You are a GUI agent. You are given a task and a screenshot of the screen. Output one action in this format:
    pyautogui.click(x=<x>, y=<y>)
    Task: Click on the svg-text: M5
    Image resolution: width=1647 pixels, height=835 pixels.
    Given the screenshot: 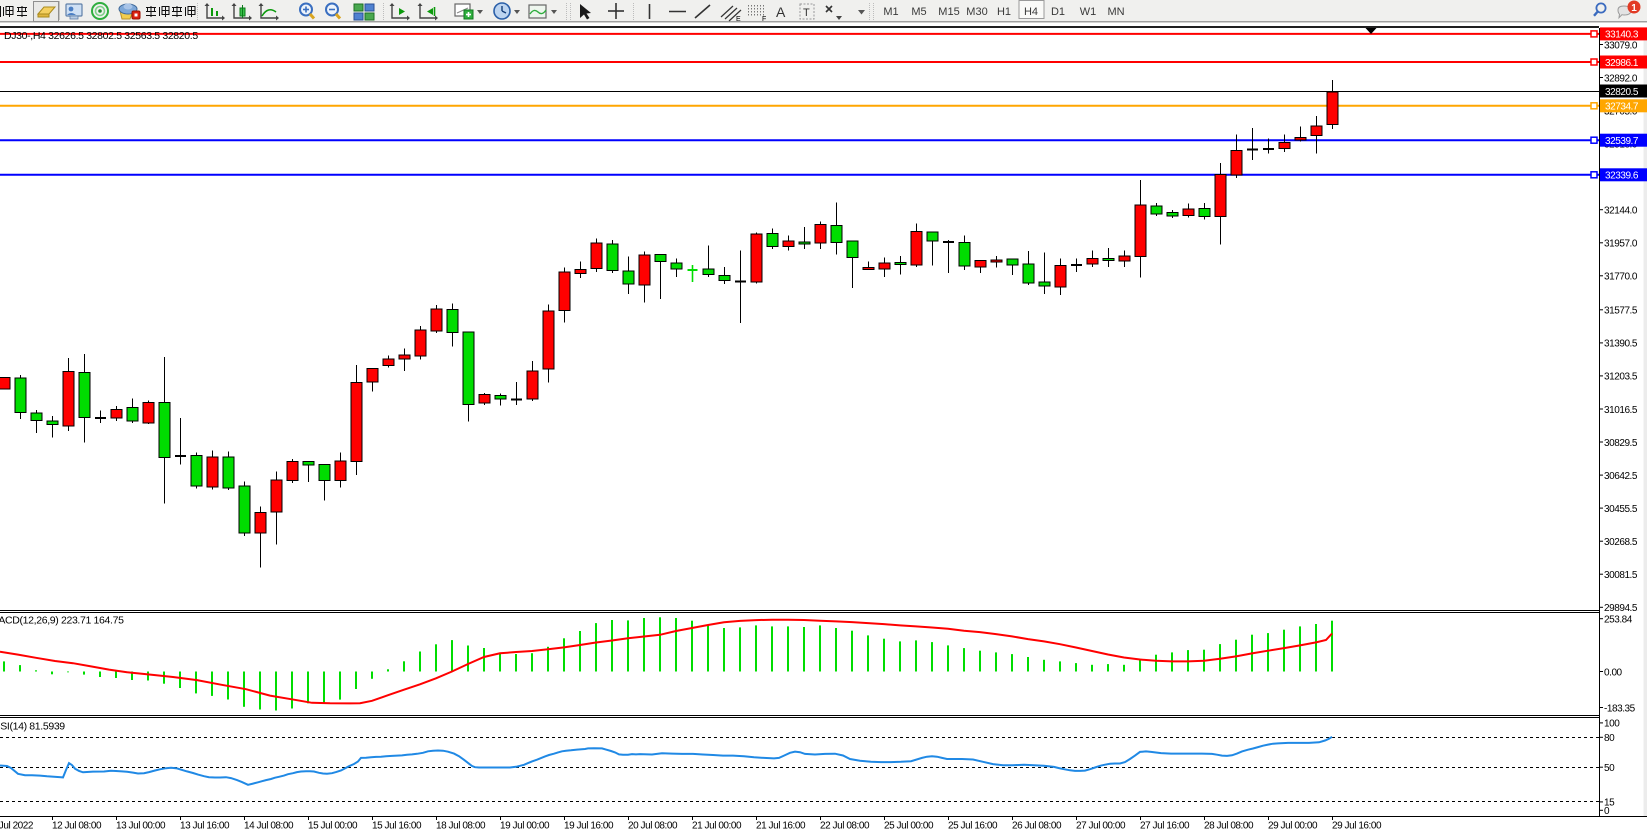 What is the action you would take?
    pyautogui.click(x=918, y=12)
    